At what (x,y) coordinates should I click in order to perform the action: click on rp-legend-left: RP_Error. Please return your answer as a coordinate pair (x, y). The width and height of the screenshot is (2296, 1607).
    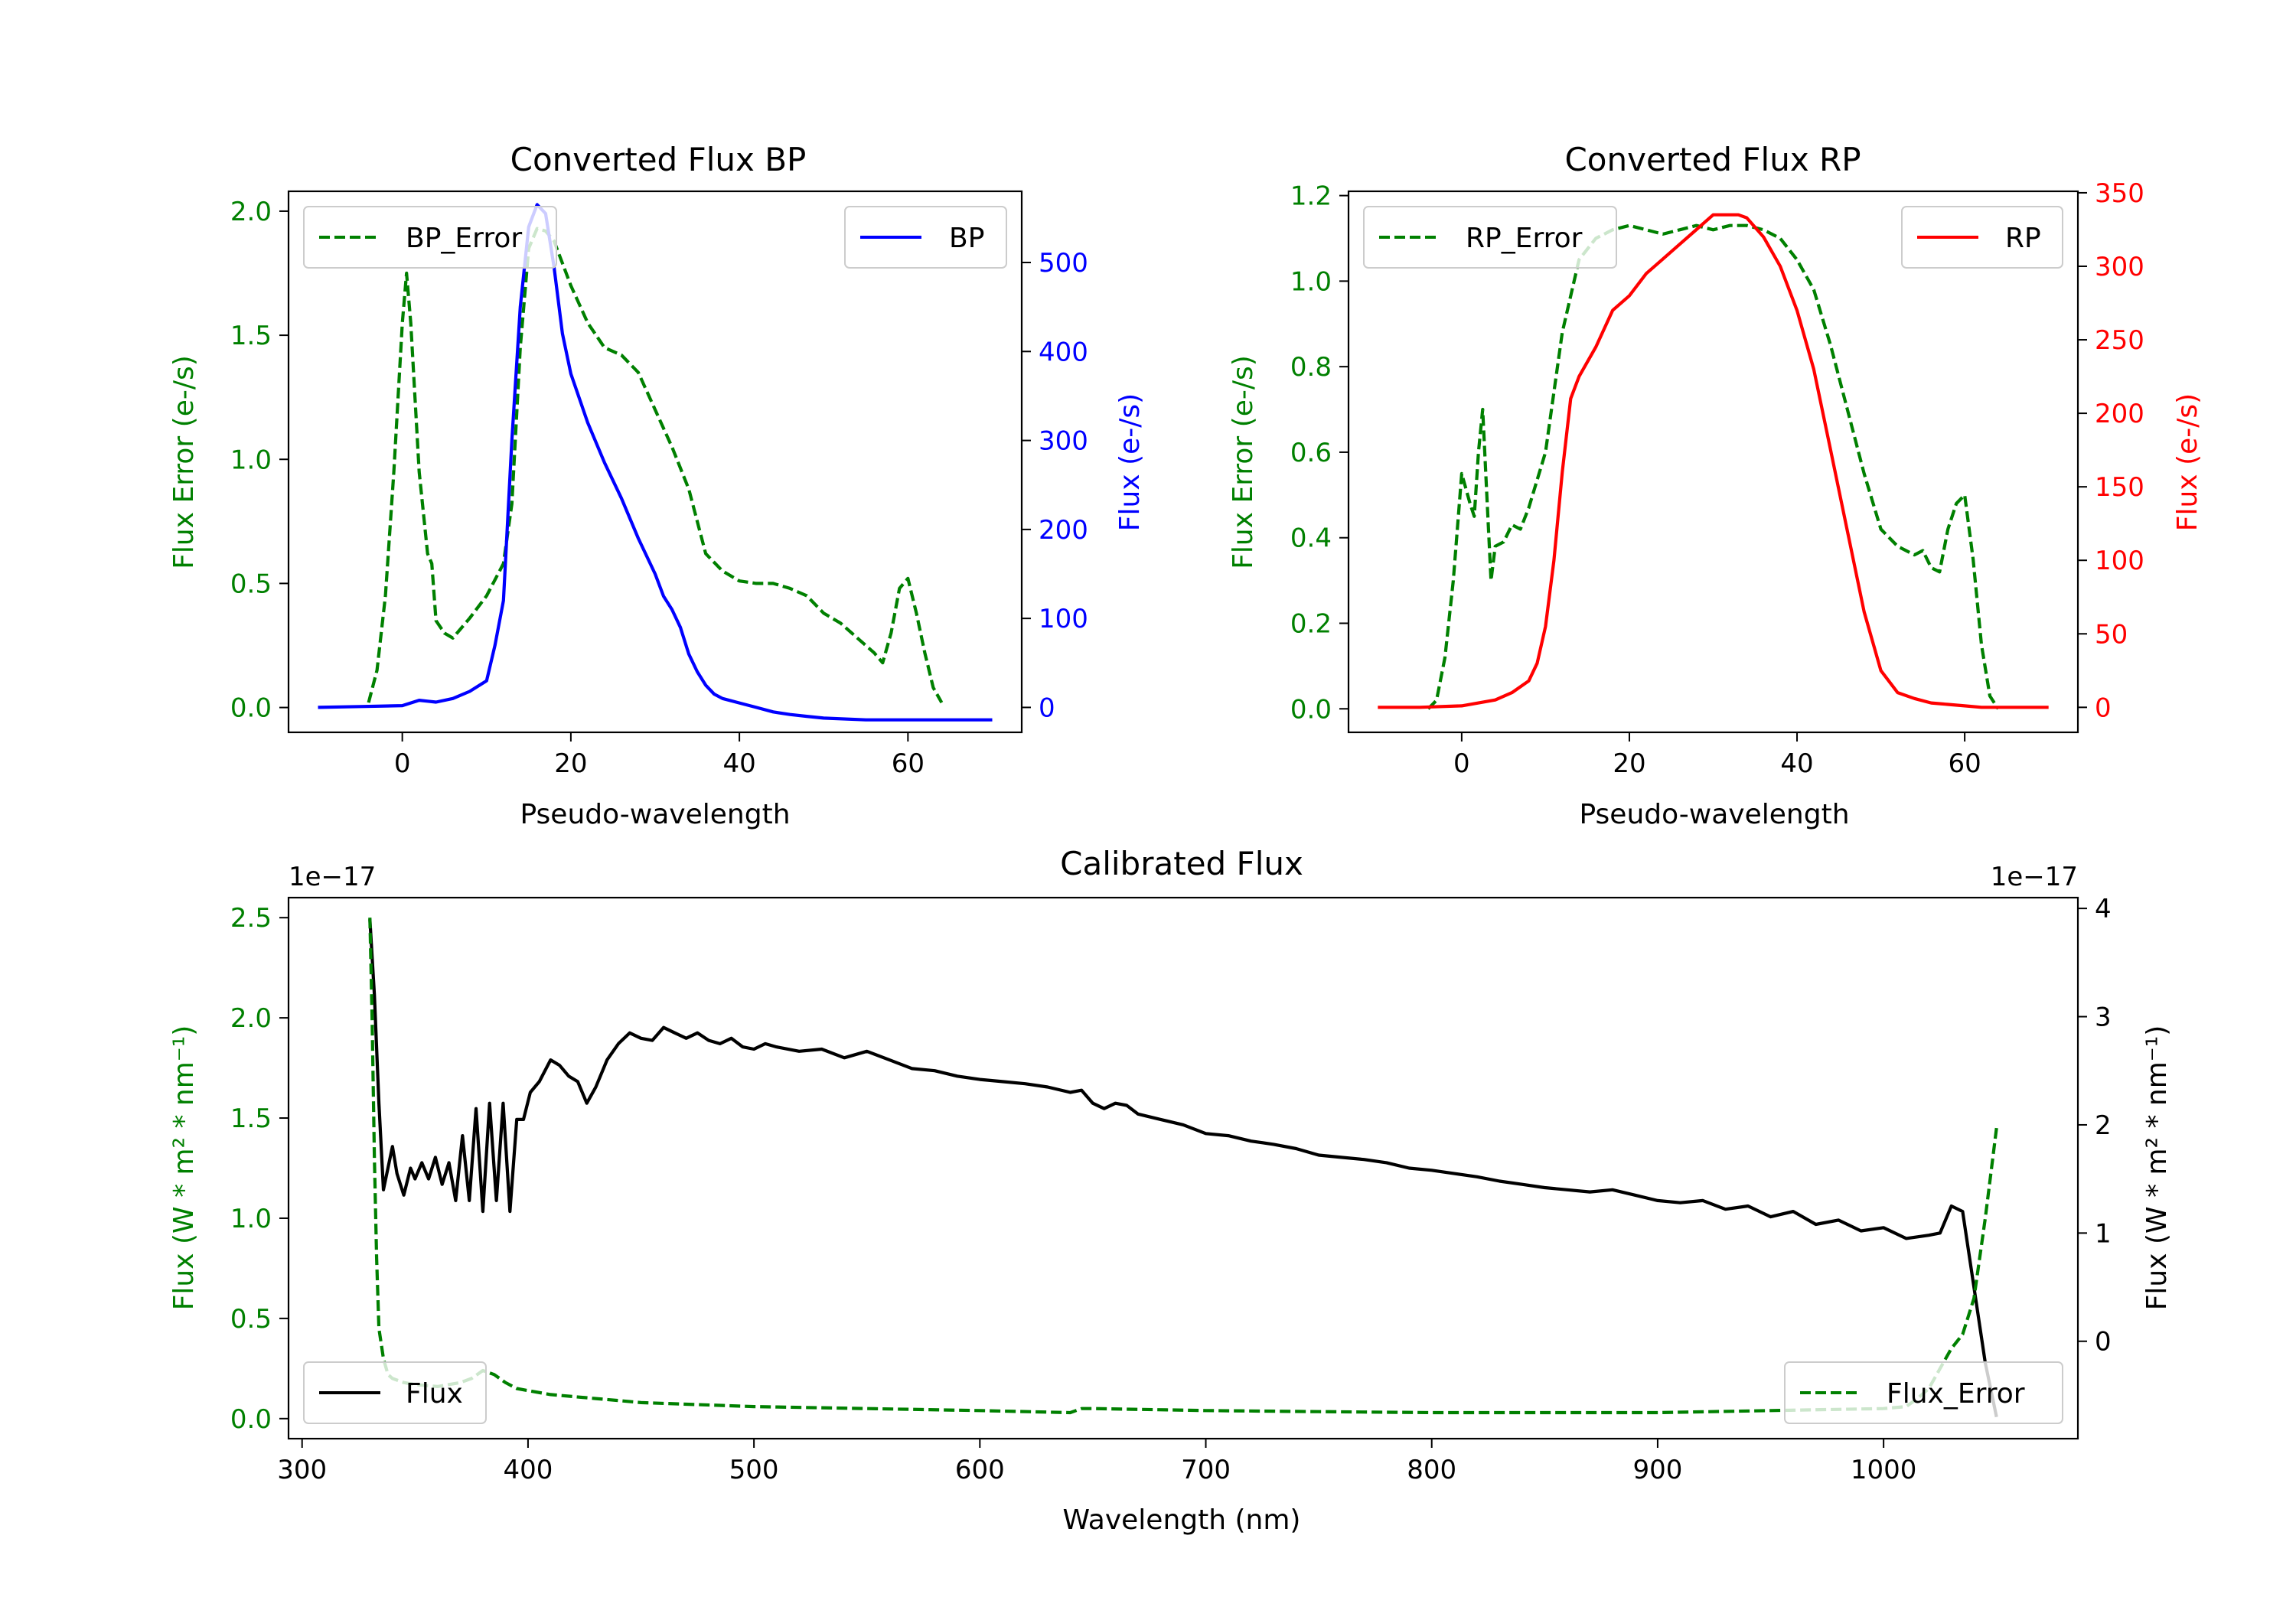
    Looking at the image, I should click on (1490, 237).